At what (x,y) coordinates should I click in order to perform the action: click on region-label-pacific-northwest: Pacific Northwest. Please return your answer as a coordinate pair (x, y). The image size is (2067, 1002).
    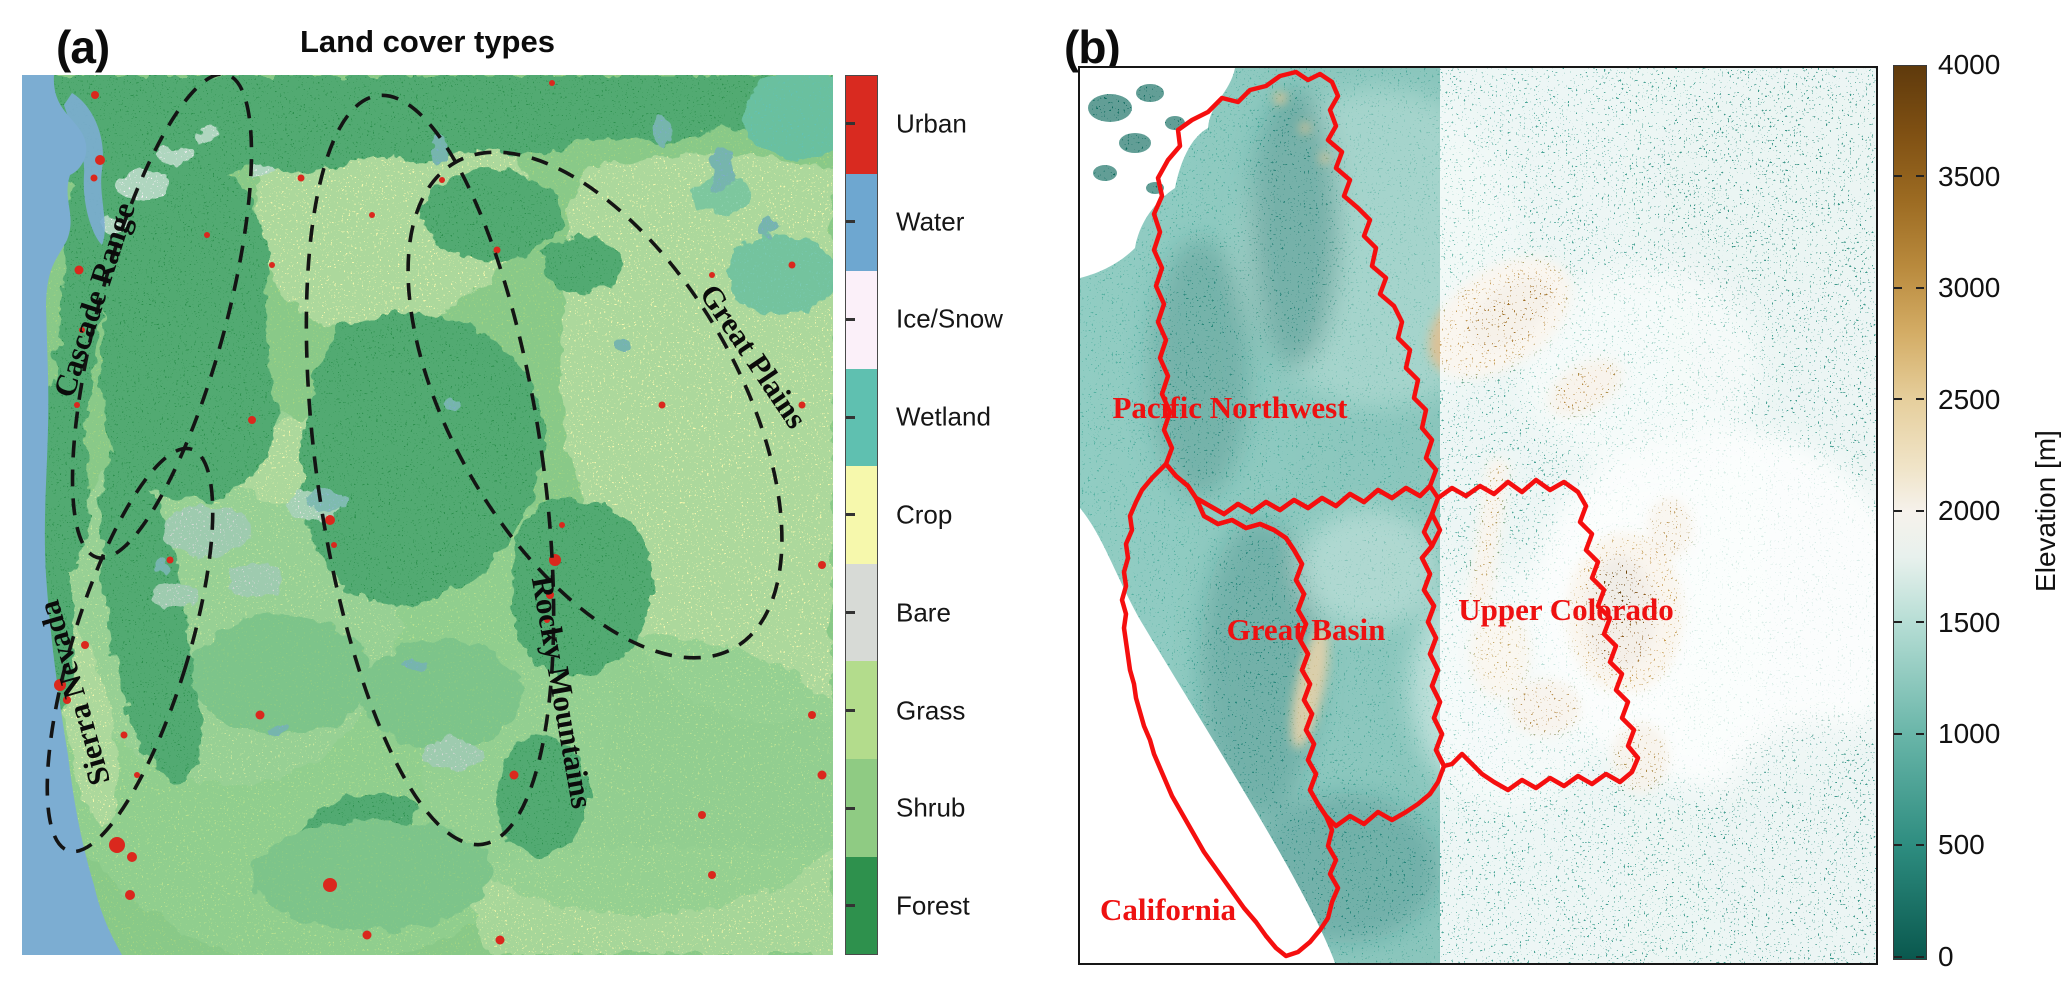
    Looking at the image, I should click on (1231, 407).